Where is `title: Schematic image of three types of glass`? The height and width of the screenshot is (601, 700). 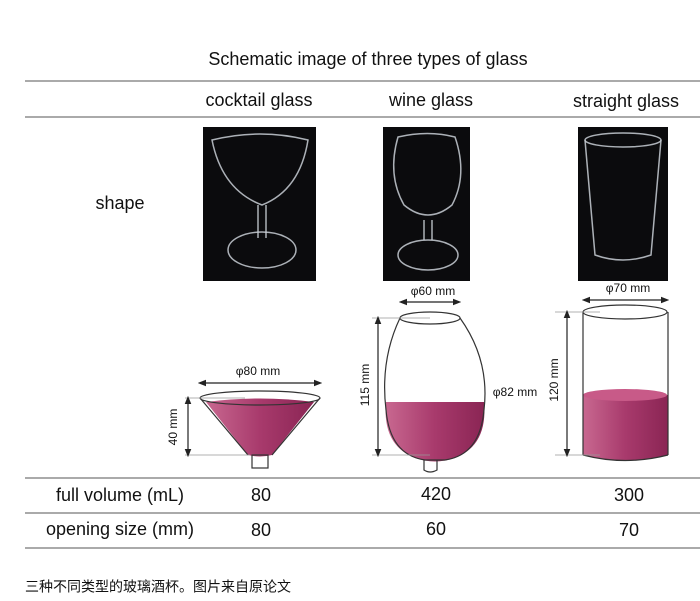
title: Schematic image of three types of glass is located at coordinates (367, 59).